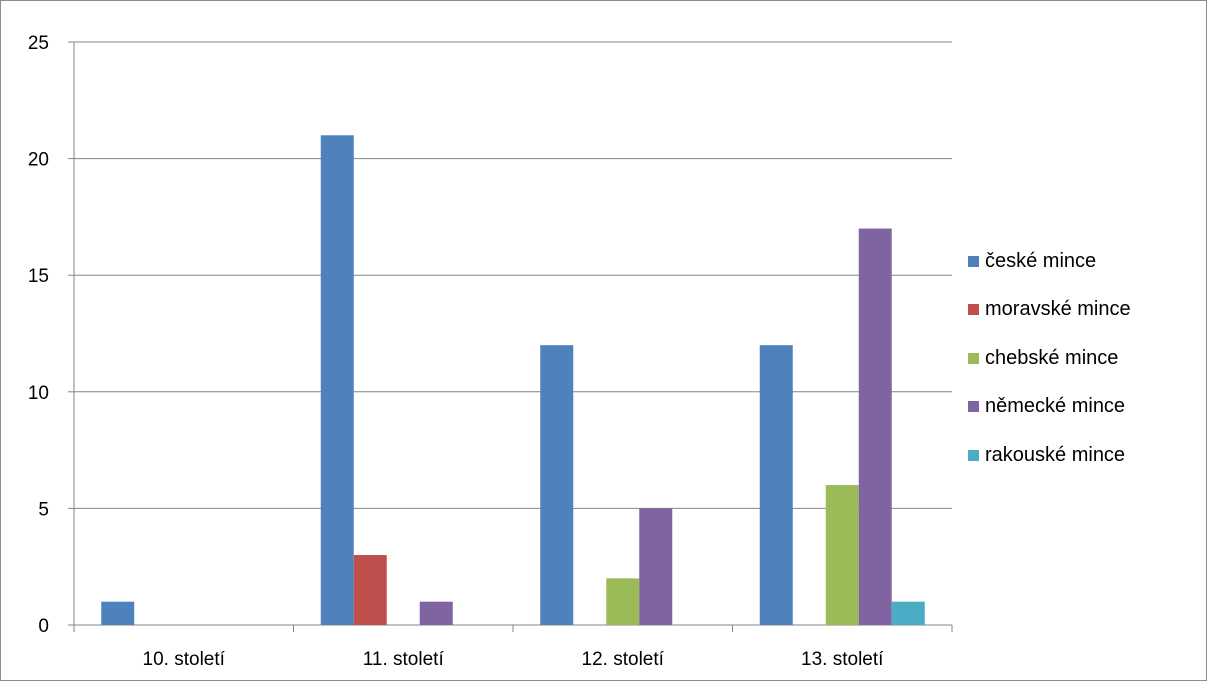  What do you see at coordinates (1055, 454) in the screenshot?
I see `legend-label: rakouské mince` at bounding box center [1055, 454].